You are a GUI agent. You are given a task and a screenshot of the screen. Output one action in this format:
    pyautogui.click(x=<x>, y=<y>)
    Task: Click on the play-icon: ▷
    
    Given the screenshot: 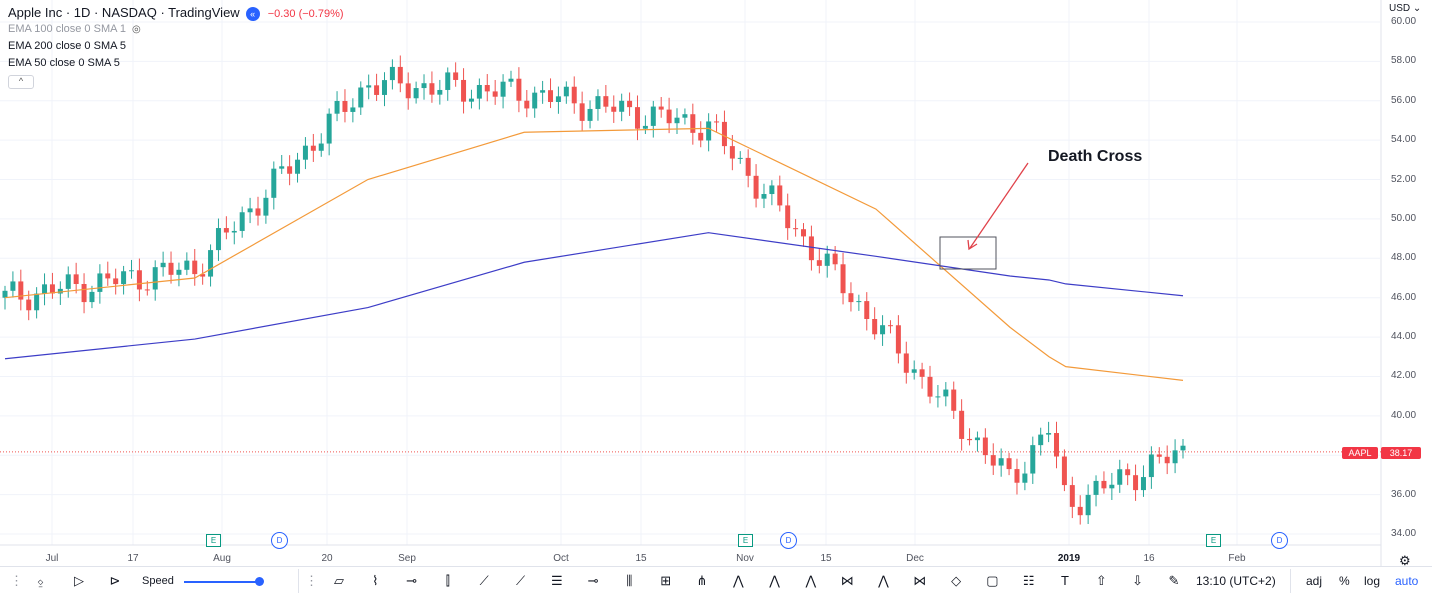 What is the action you would take?
    pyautogui.click(x=79, y=580)
    